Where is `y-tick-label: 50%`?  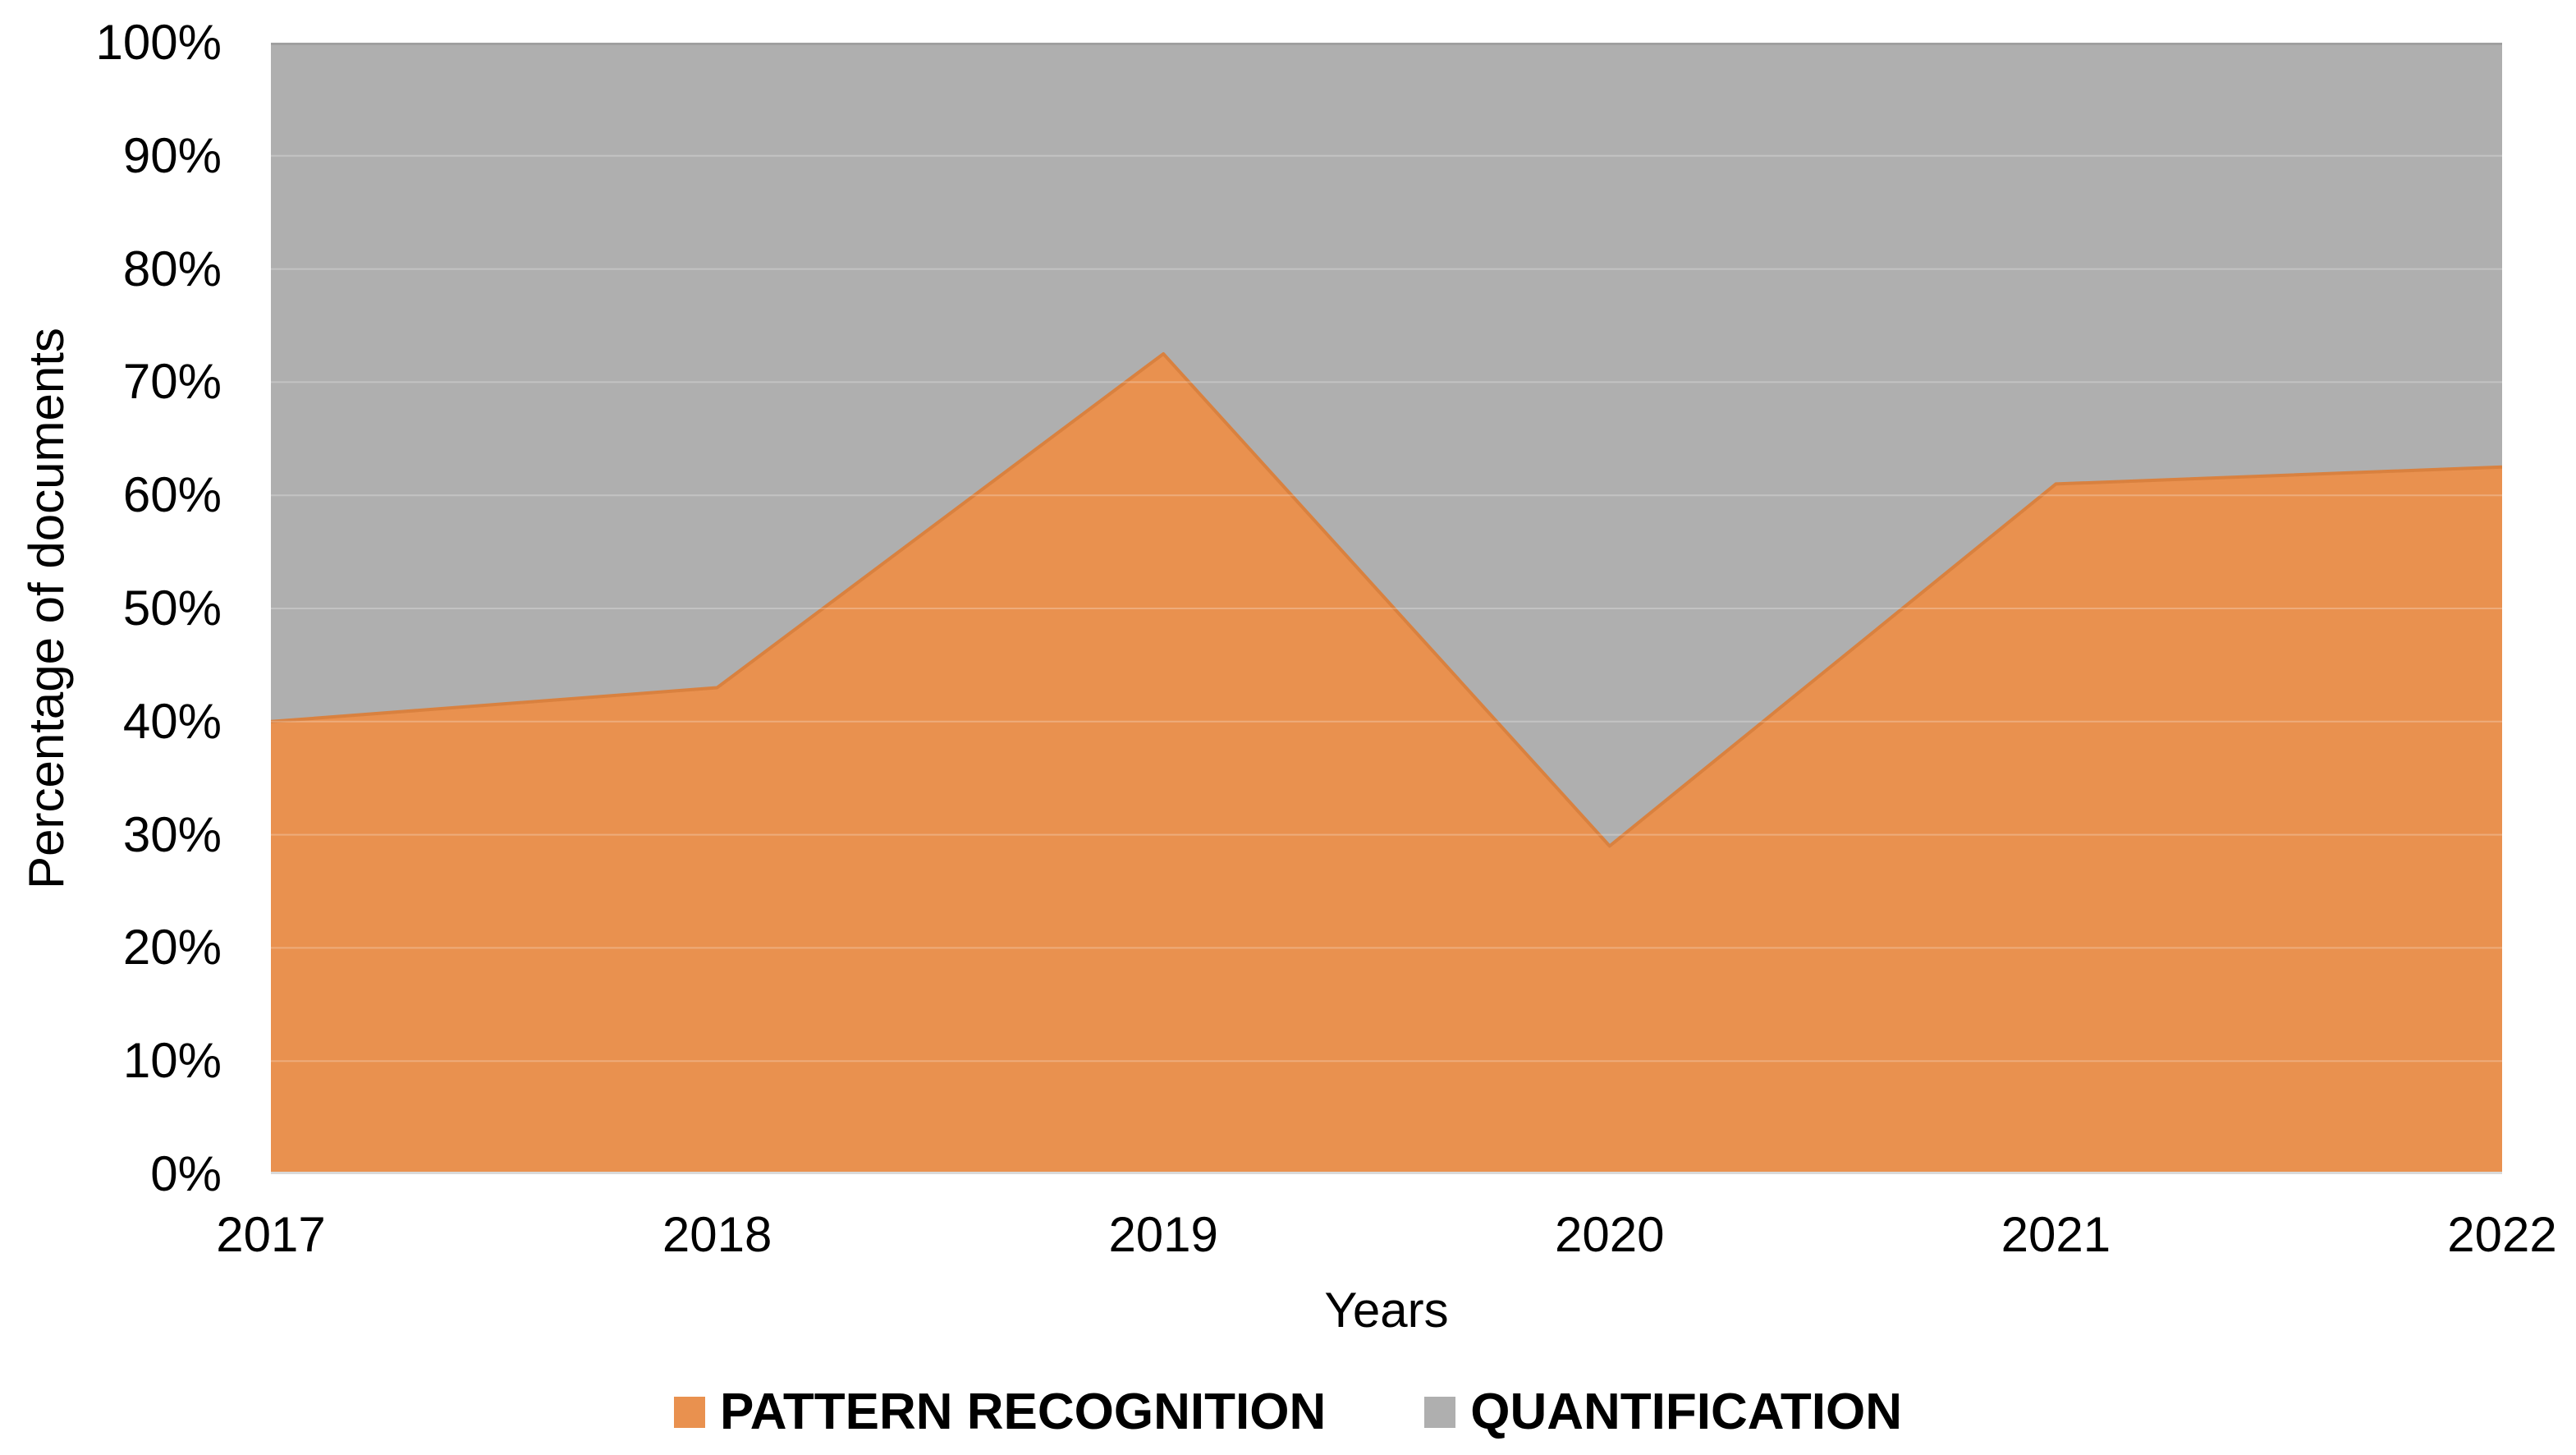 y-tick-label: 50% is located at coordinates (172, 608).